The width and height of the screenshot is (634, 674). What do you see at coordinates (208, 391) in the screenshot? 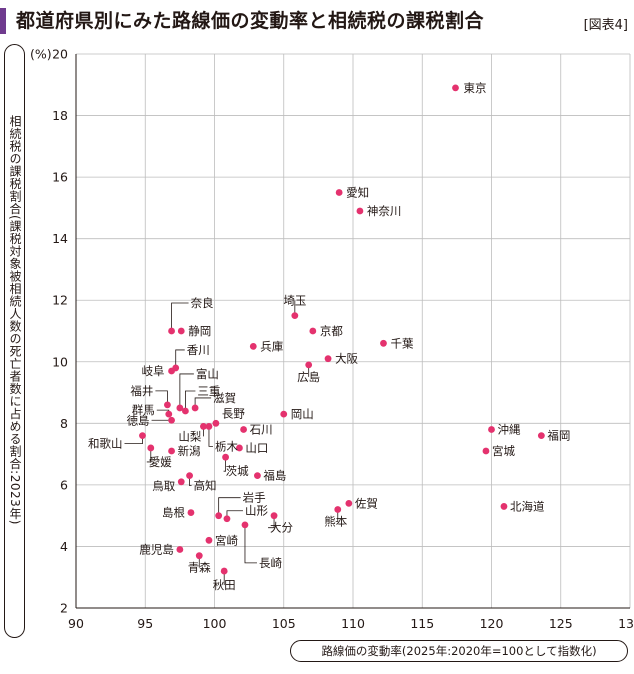
I see `point-label: 三重` at bounding box center [208, 391].